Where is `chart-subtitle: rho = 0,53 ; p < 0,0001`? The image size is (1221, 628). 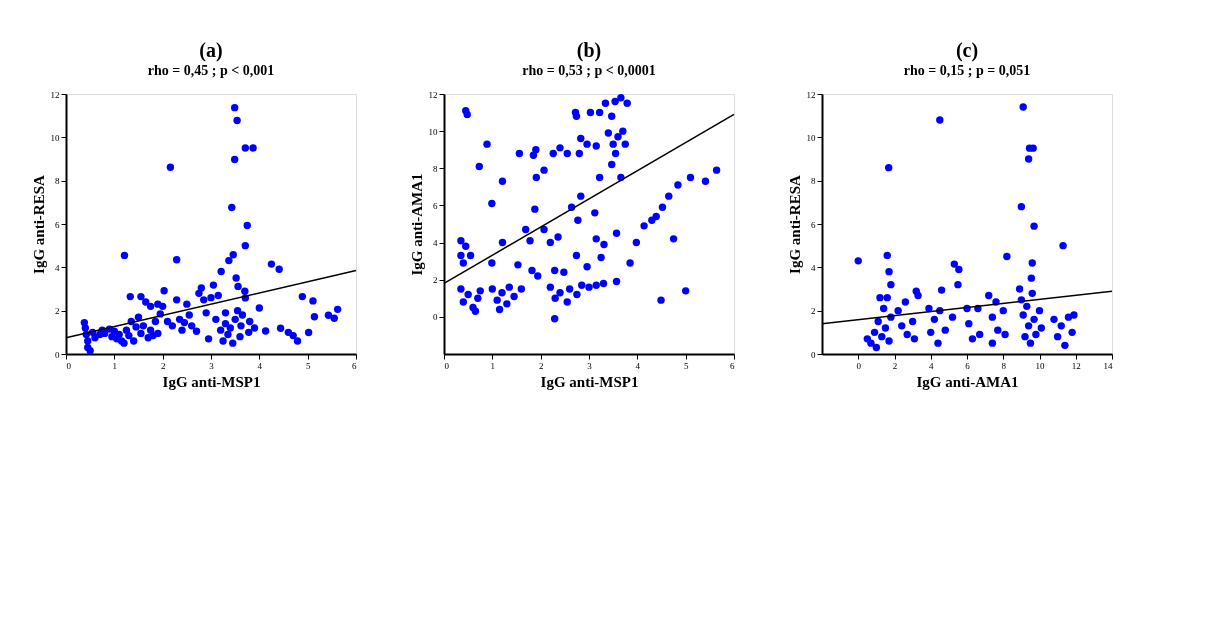 chart-subtitle: rho = 0,53 ; p < 0,0001 is located at coordinates (589, 70).